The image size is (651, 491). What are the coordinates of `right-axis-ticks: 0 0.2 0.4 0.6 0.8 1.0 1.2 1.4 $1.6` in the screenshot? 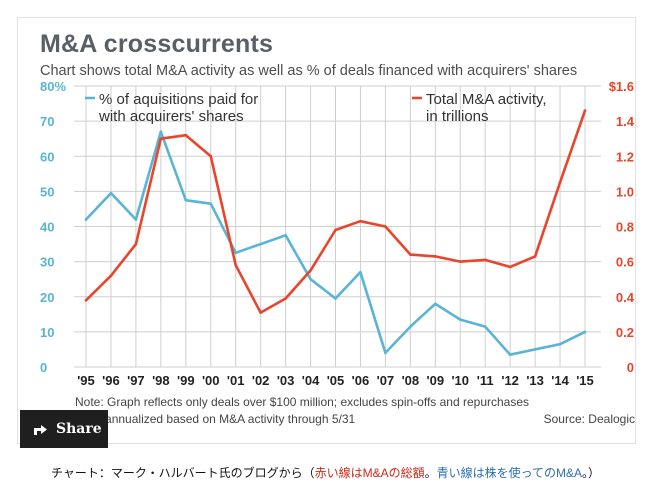 It's located at (622, 227).